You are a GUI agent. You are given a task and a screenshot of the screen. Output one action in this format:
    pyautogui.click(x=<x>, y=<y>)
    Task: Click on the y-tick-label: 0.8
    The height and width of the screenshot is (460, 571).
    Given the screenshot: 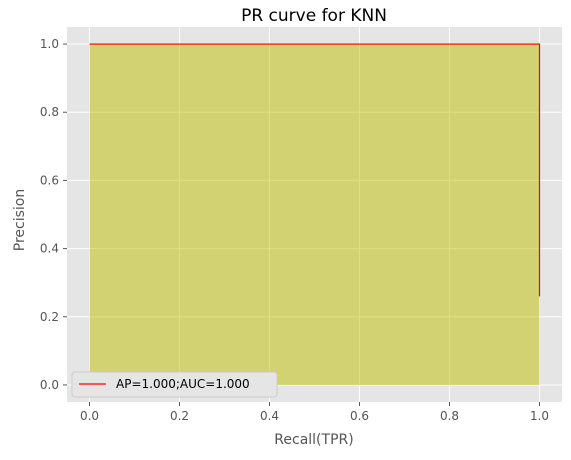 What is the action you would take?
    pyautogui.click(x=49, y=112)
    